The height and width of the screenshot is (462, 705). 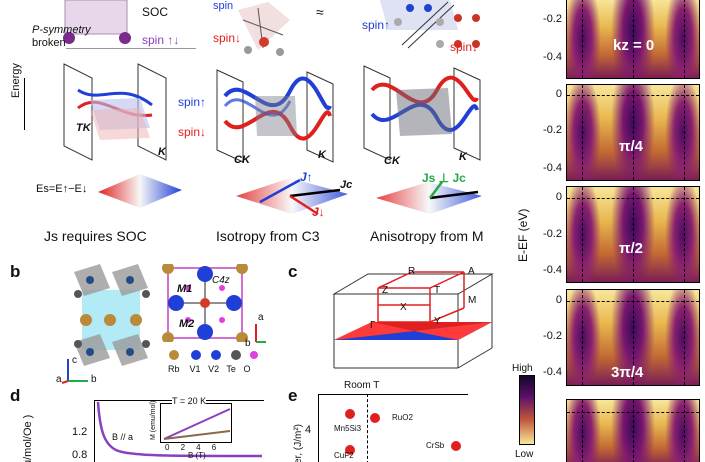 What do you see at coordinates (373, 325) in the screenshot?
I see `bz-point-gamma: Γ` at bounding box center [373, 325].